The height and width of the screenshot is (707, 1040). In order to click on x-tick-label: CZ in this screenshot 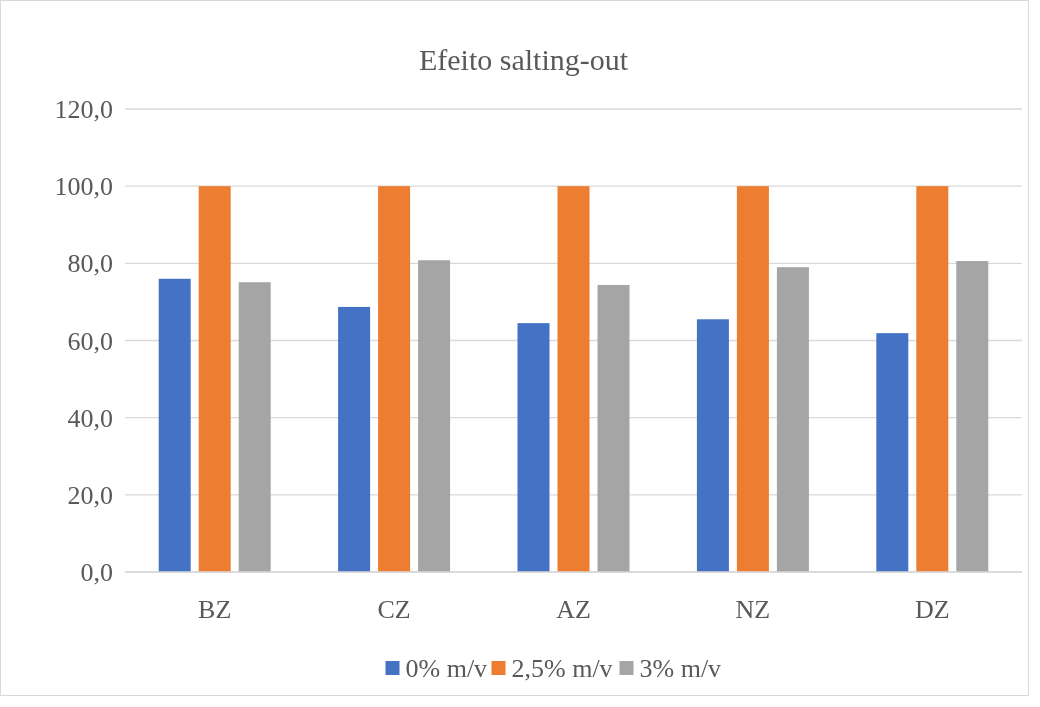, I will do `click(394, 609)`.